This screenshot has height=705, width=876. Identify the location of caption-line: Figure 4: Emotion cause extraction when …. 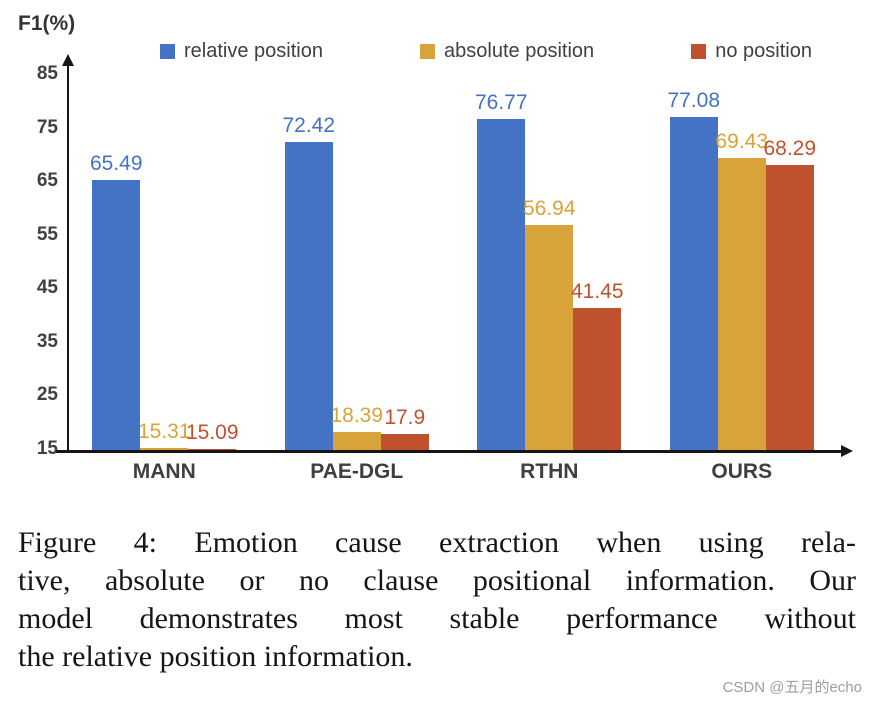
(437, 542).